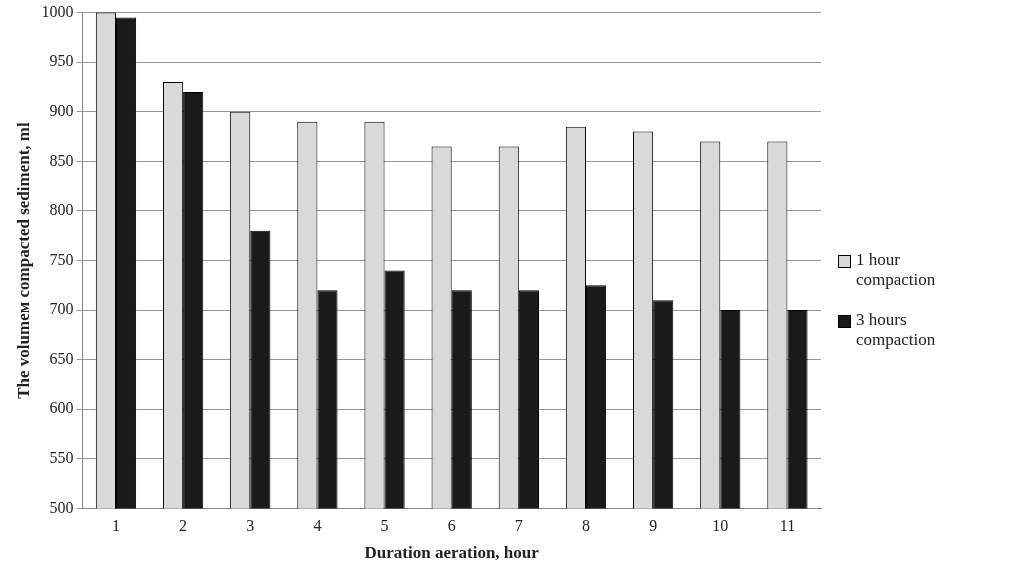  What do you see at coordinates (452, 553) in the screenshot?
I see `x-axis-title: Duration aeration, hour` at bounding box center [452, 553].